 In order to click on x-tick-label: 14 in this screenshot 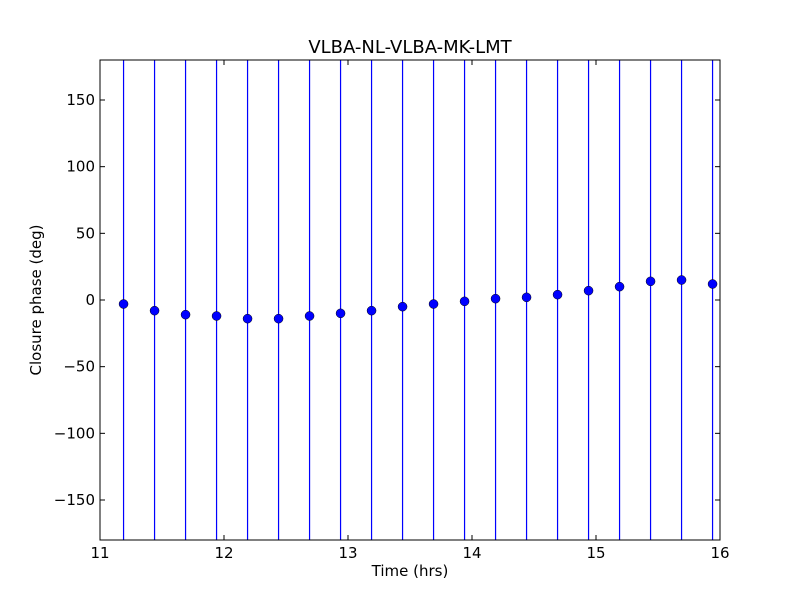, I will do `click(471, 553)`.